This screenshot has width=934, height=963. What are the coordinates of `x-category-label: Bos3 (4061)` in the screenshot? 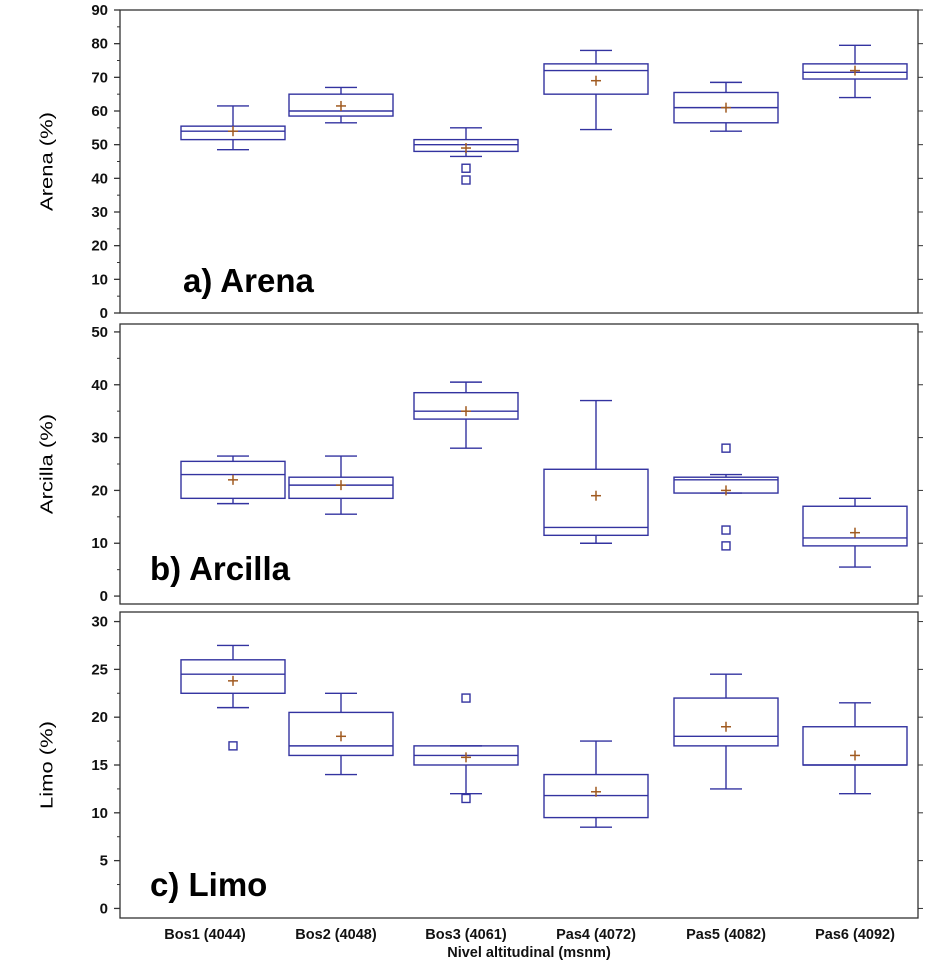 It's located at (466, 935).